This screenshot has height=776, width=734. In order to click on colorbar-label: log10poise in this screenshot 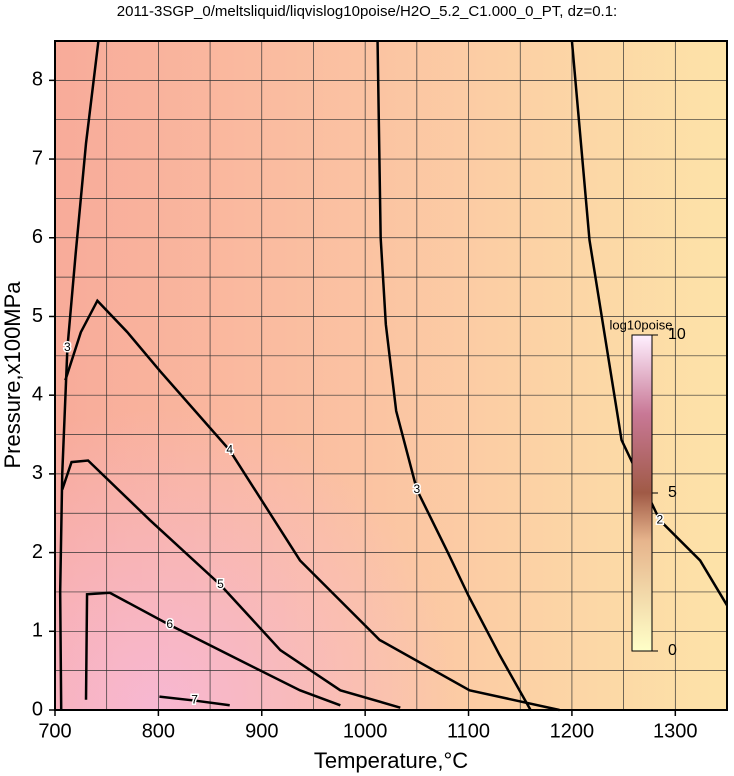, I will do `click(641, 324)`.